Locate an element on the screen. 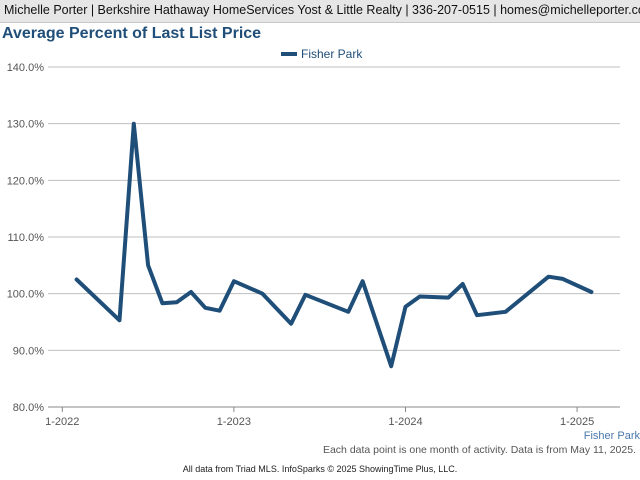  y-tick-label: 120.0% is located at coordinates (26, 181).